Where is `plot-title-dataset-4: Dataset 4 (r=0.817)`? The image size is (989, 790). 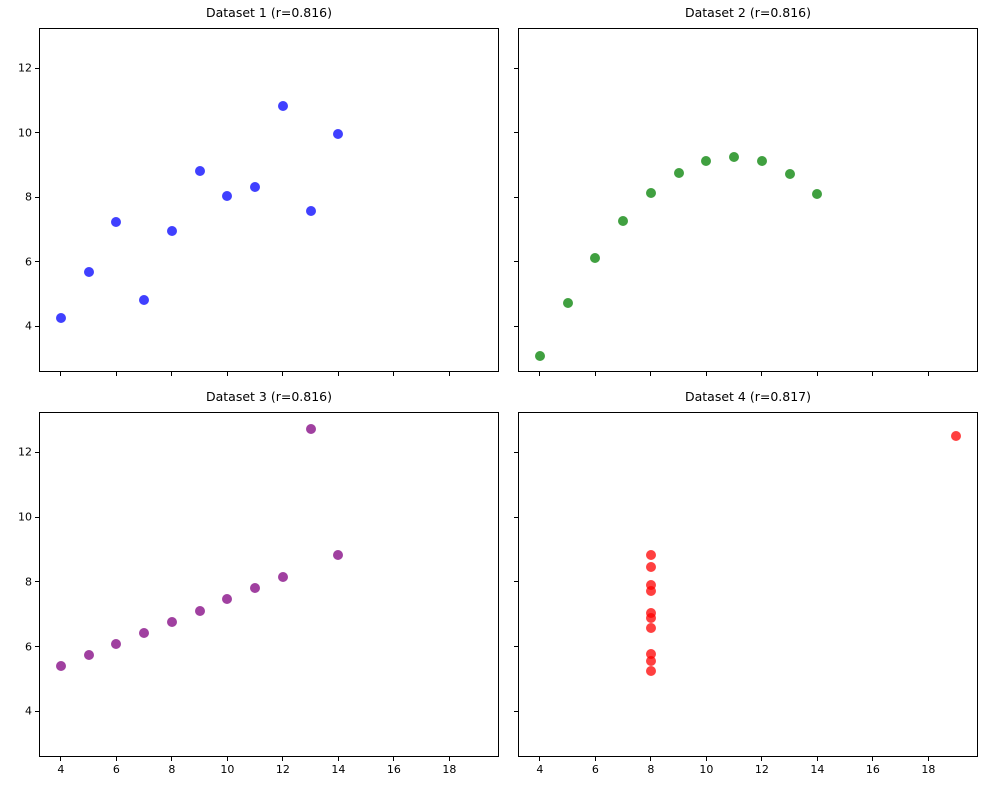 plot-title-dataset-4: Dataset 4 (r=0.817) is located at coordinates (747, 396).